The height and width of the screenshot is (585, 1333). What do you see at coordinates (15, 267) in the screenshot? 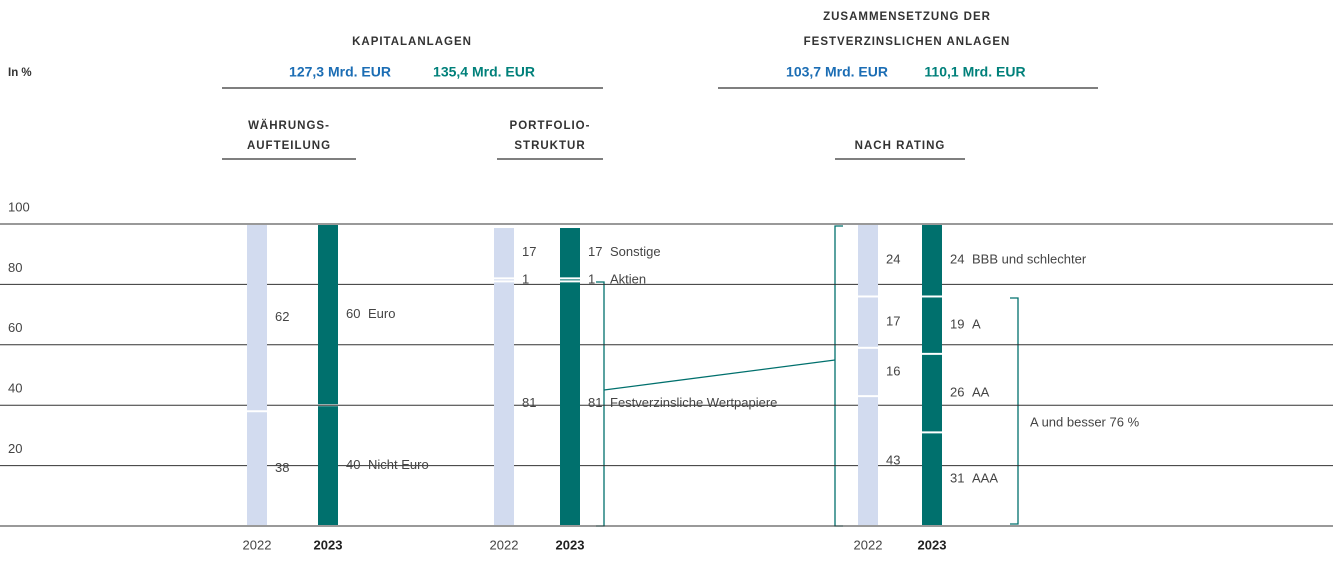
I see `y-tick-label: 80` at bounding box center [15, 267].